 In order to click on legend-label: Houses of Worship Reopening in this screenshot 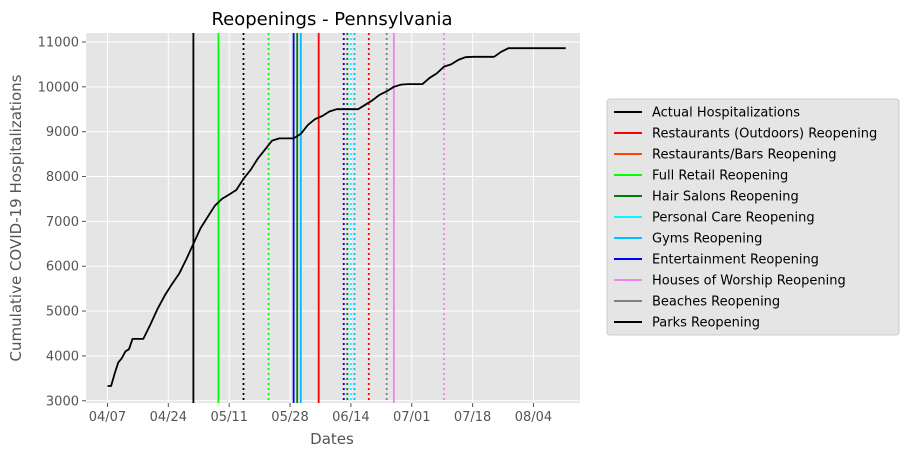, I will do `click(749, 281)`.